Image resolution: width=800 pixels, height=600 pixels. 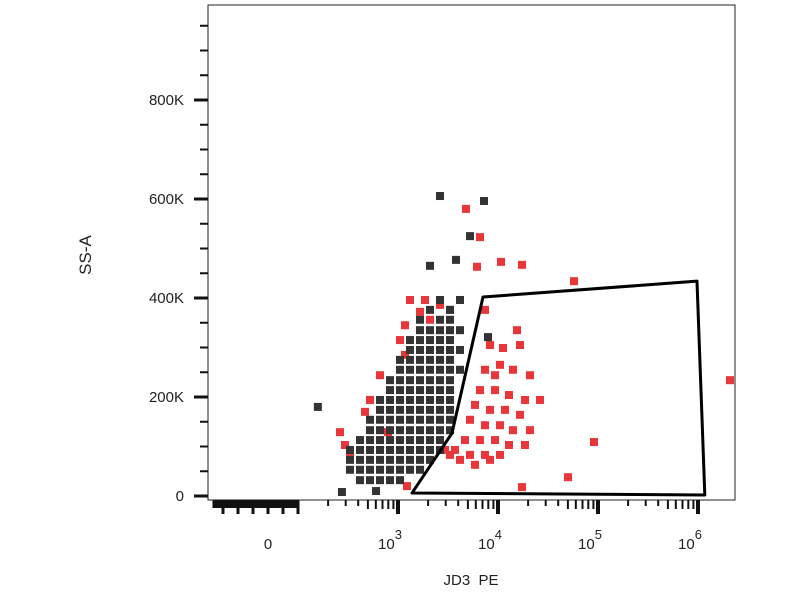 What do you see at coordinates (166, 199) in the screenshot?
I see `y-tick-label: 600K` at bounding box center [166, 199].